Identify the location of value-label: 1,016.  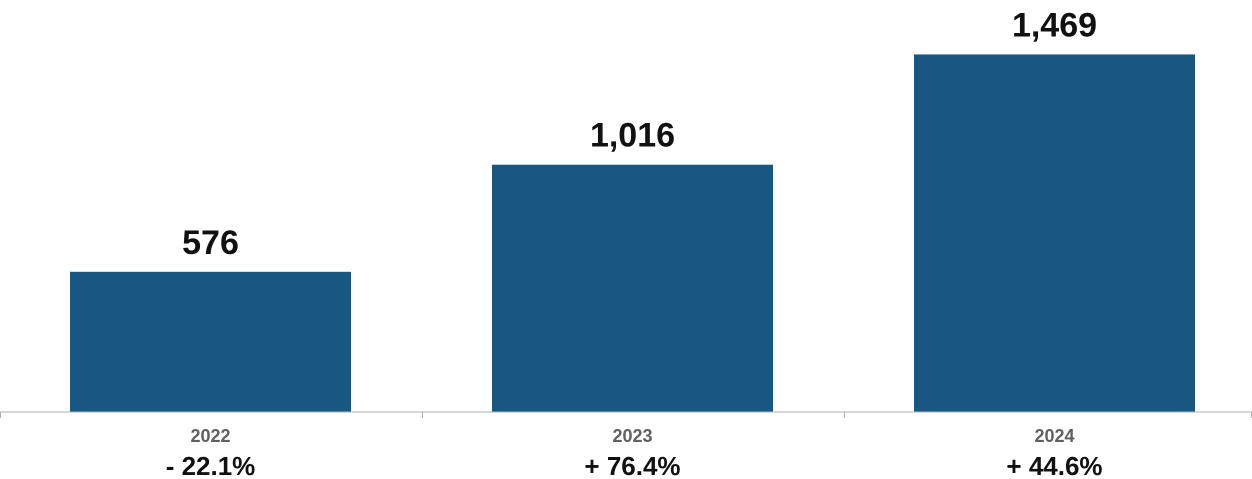
(632, 136).